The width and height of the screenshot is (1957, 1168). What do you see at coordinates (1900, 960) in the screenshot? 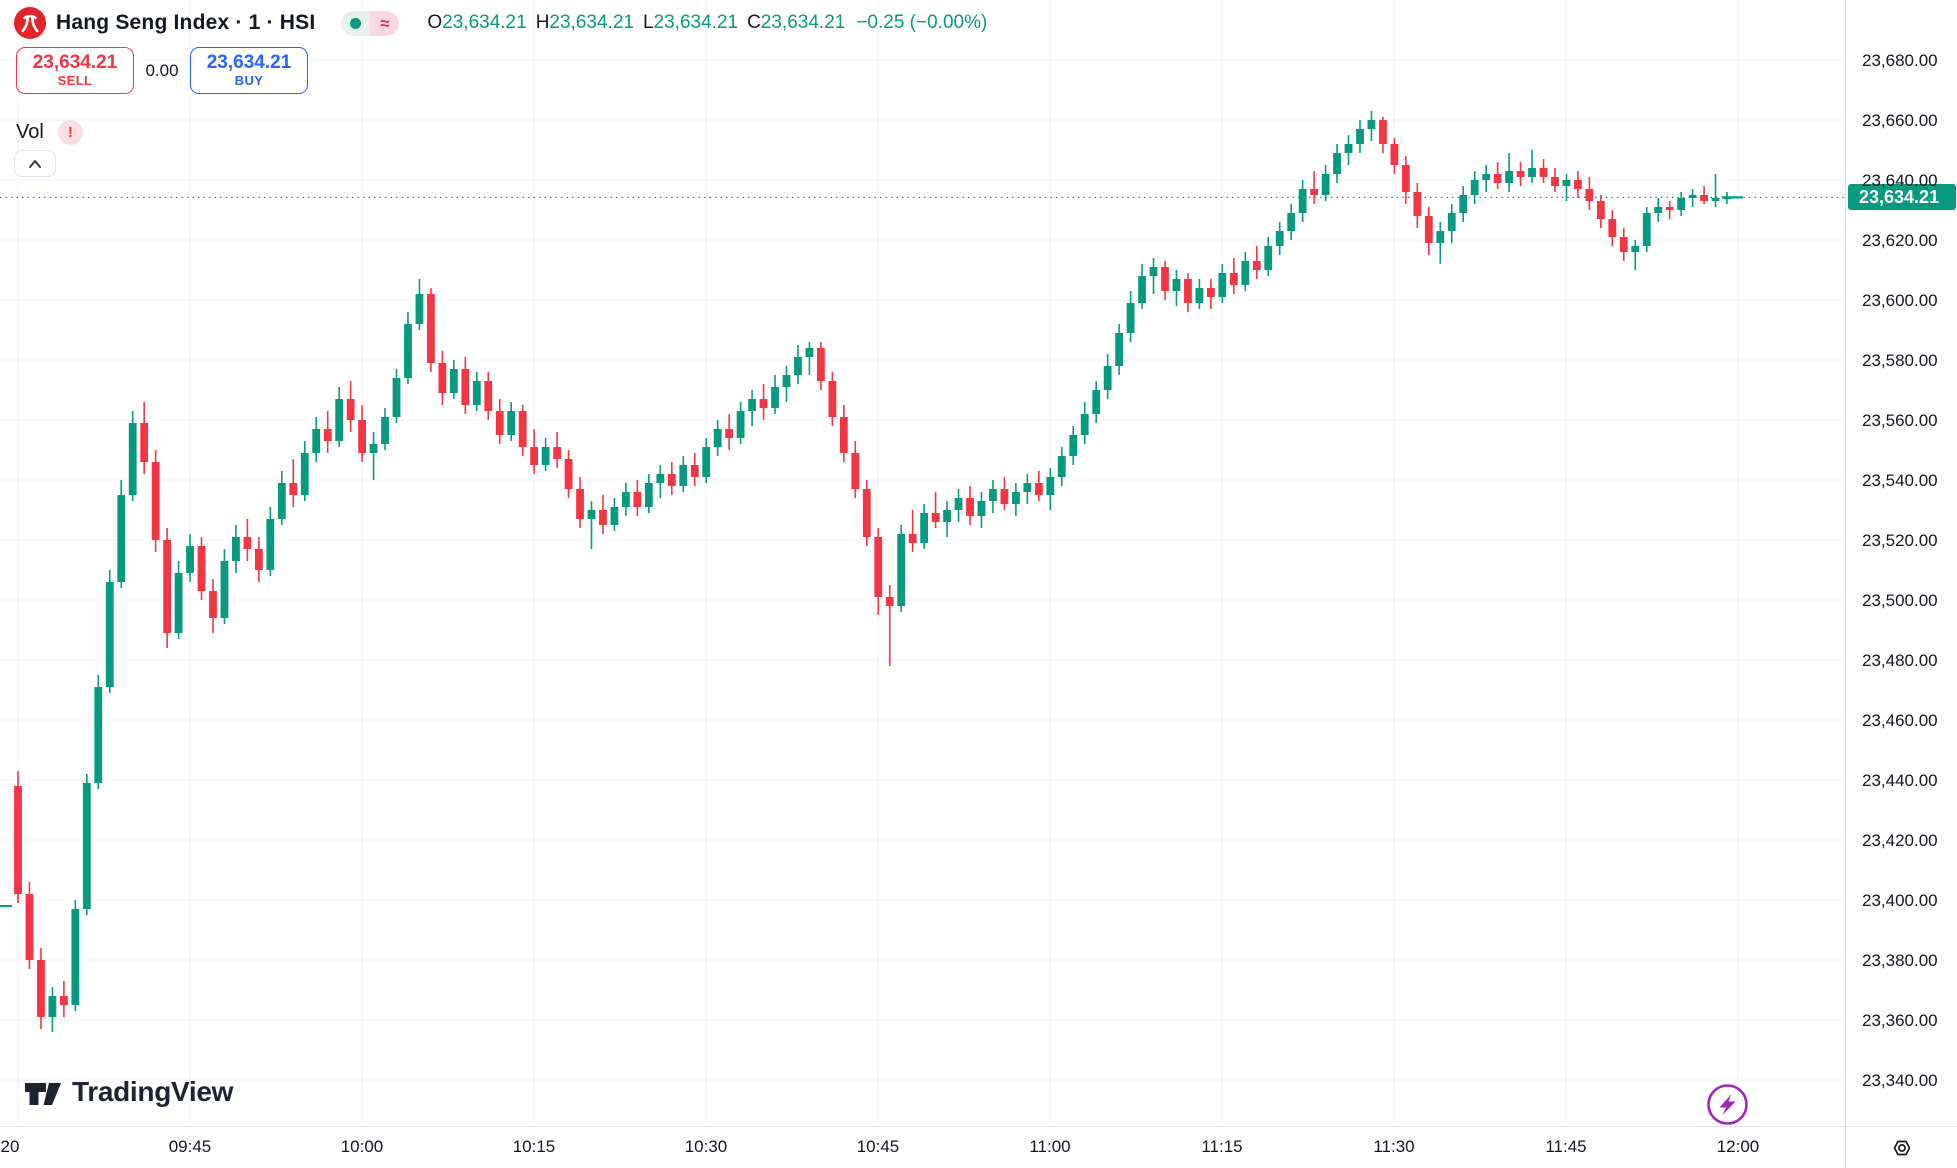
I see `price-tick-label: 23,380.00` at bounding box center [1900, 960].